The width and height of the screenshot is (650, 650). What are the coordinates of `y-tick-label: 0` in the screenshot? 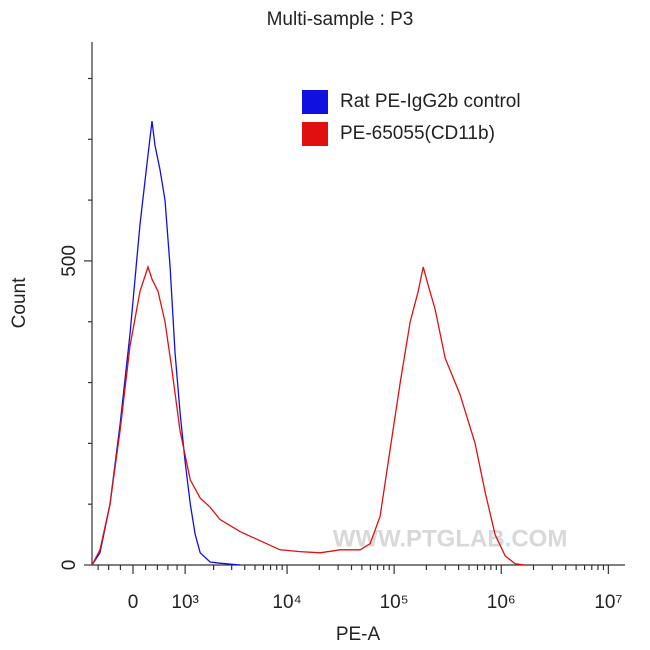 It's located at (69, 565).